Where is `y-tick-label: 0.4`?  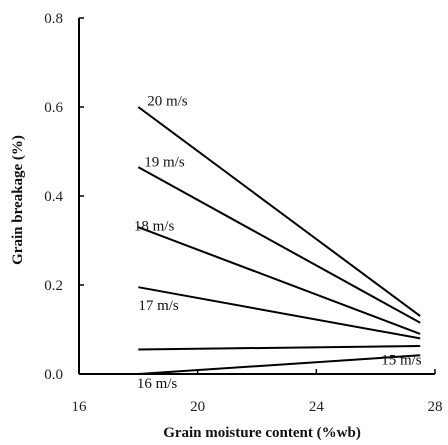
y-tick-label: 0.4 is located at coordinates (53, 197).